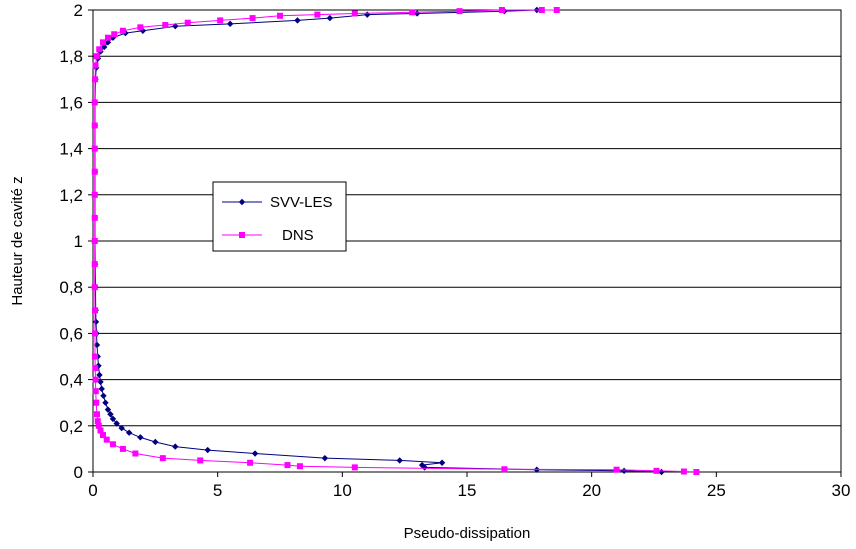 The height and width of the screenshot is (549, 856). I want to click on y-tick-label: 1,8, so click(71, 56).